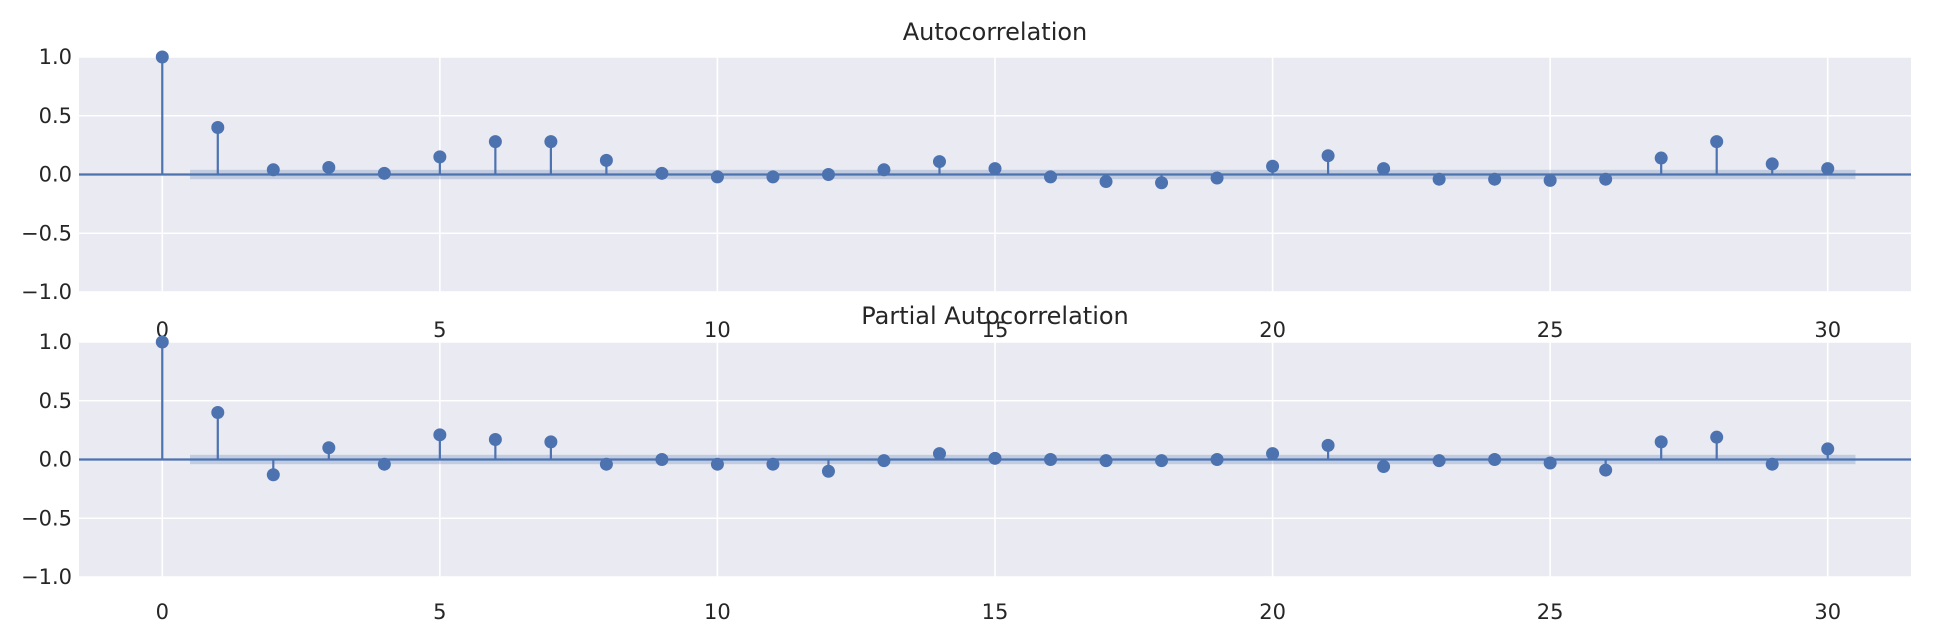 Image resolution: width=1950 pixels, height=644 pixels. I want to click on autocorrelation-x-tick-label: 0, so click(162, 330).